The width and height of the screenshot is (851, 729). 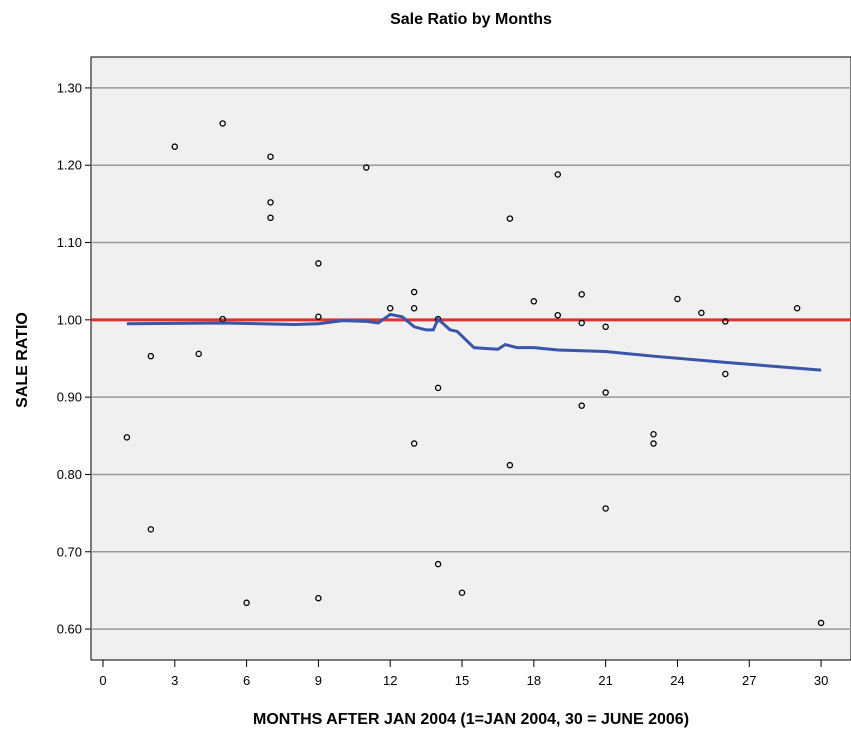 What do you see at coordinates (69, 165) in the screenshot?
I see `y-tick-label: 1.20` at bounding box center [69, 165].